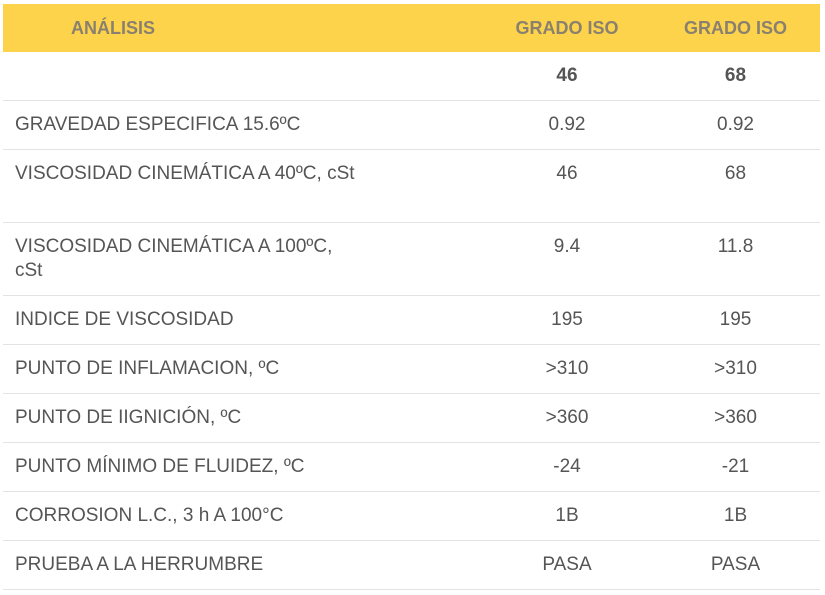 Image resolution: width=825 pixels, height=595 pixels. I want to click on row-value-46: >310, so click(567, 368).